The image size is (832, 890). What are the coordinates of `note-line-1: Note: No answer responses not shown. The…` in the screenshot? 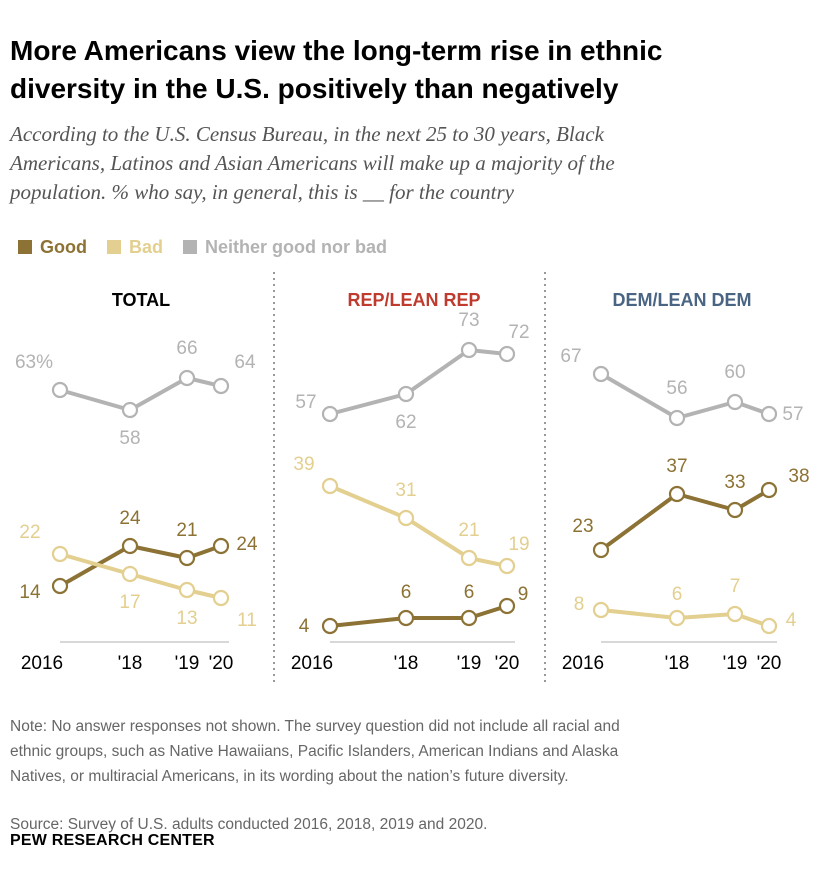 It's located at (315, 726).